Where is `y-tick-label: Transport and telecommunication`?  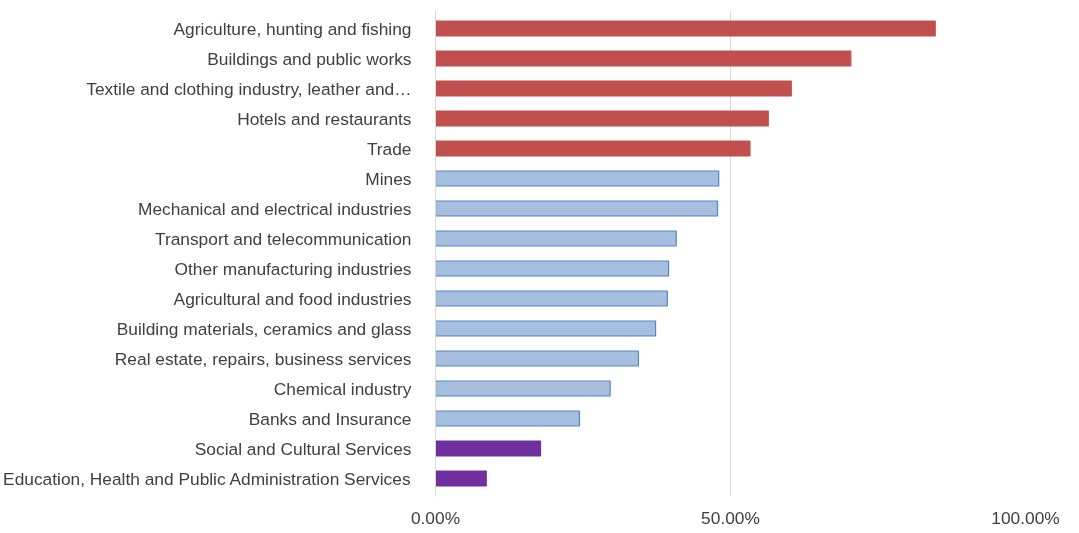
y-tick-label: Transport and telecommunication is located at coordinates (283, 238).